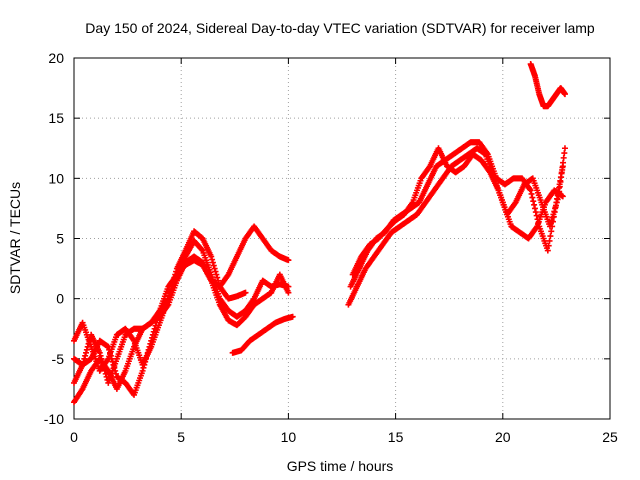 The height and width of the screenshot is (480, 640). Describe the element at coordinates (58, 359) in the screenshot. I see `y-tick-label: -5` at that location.